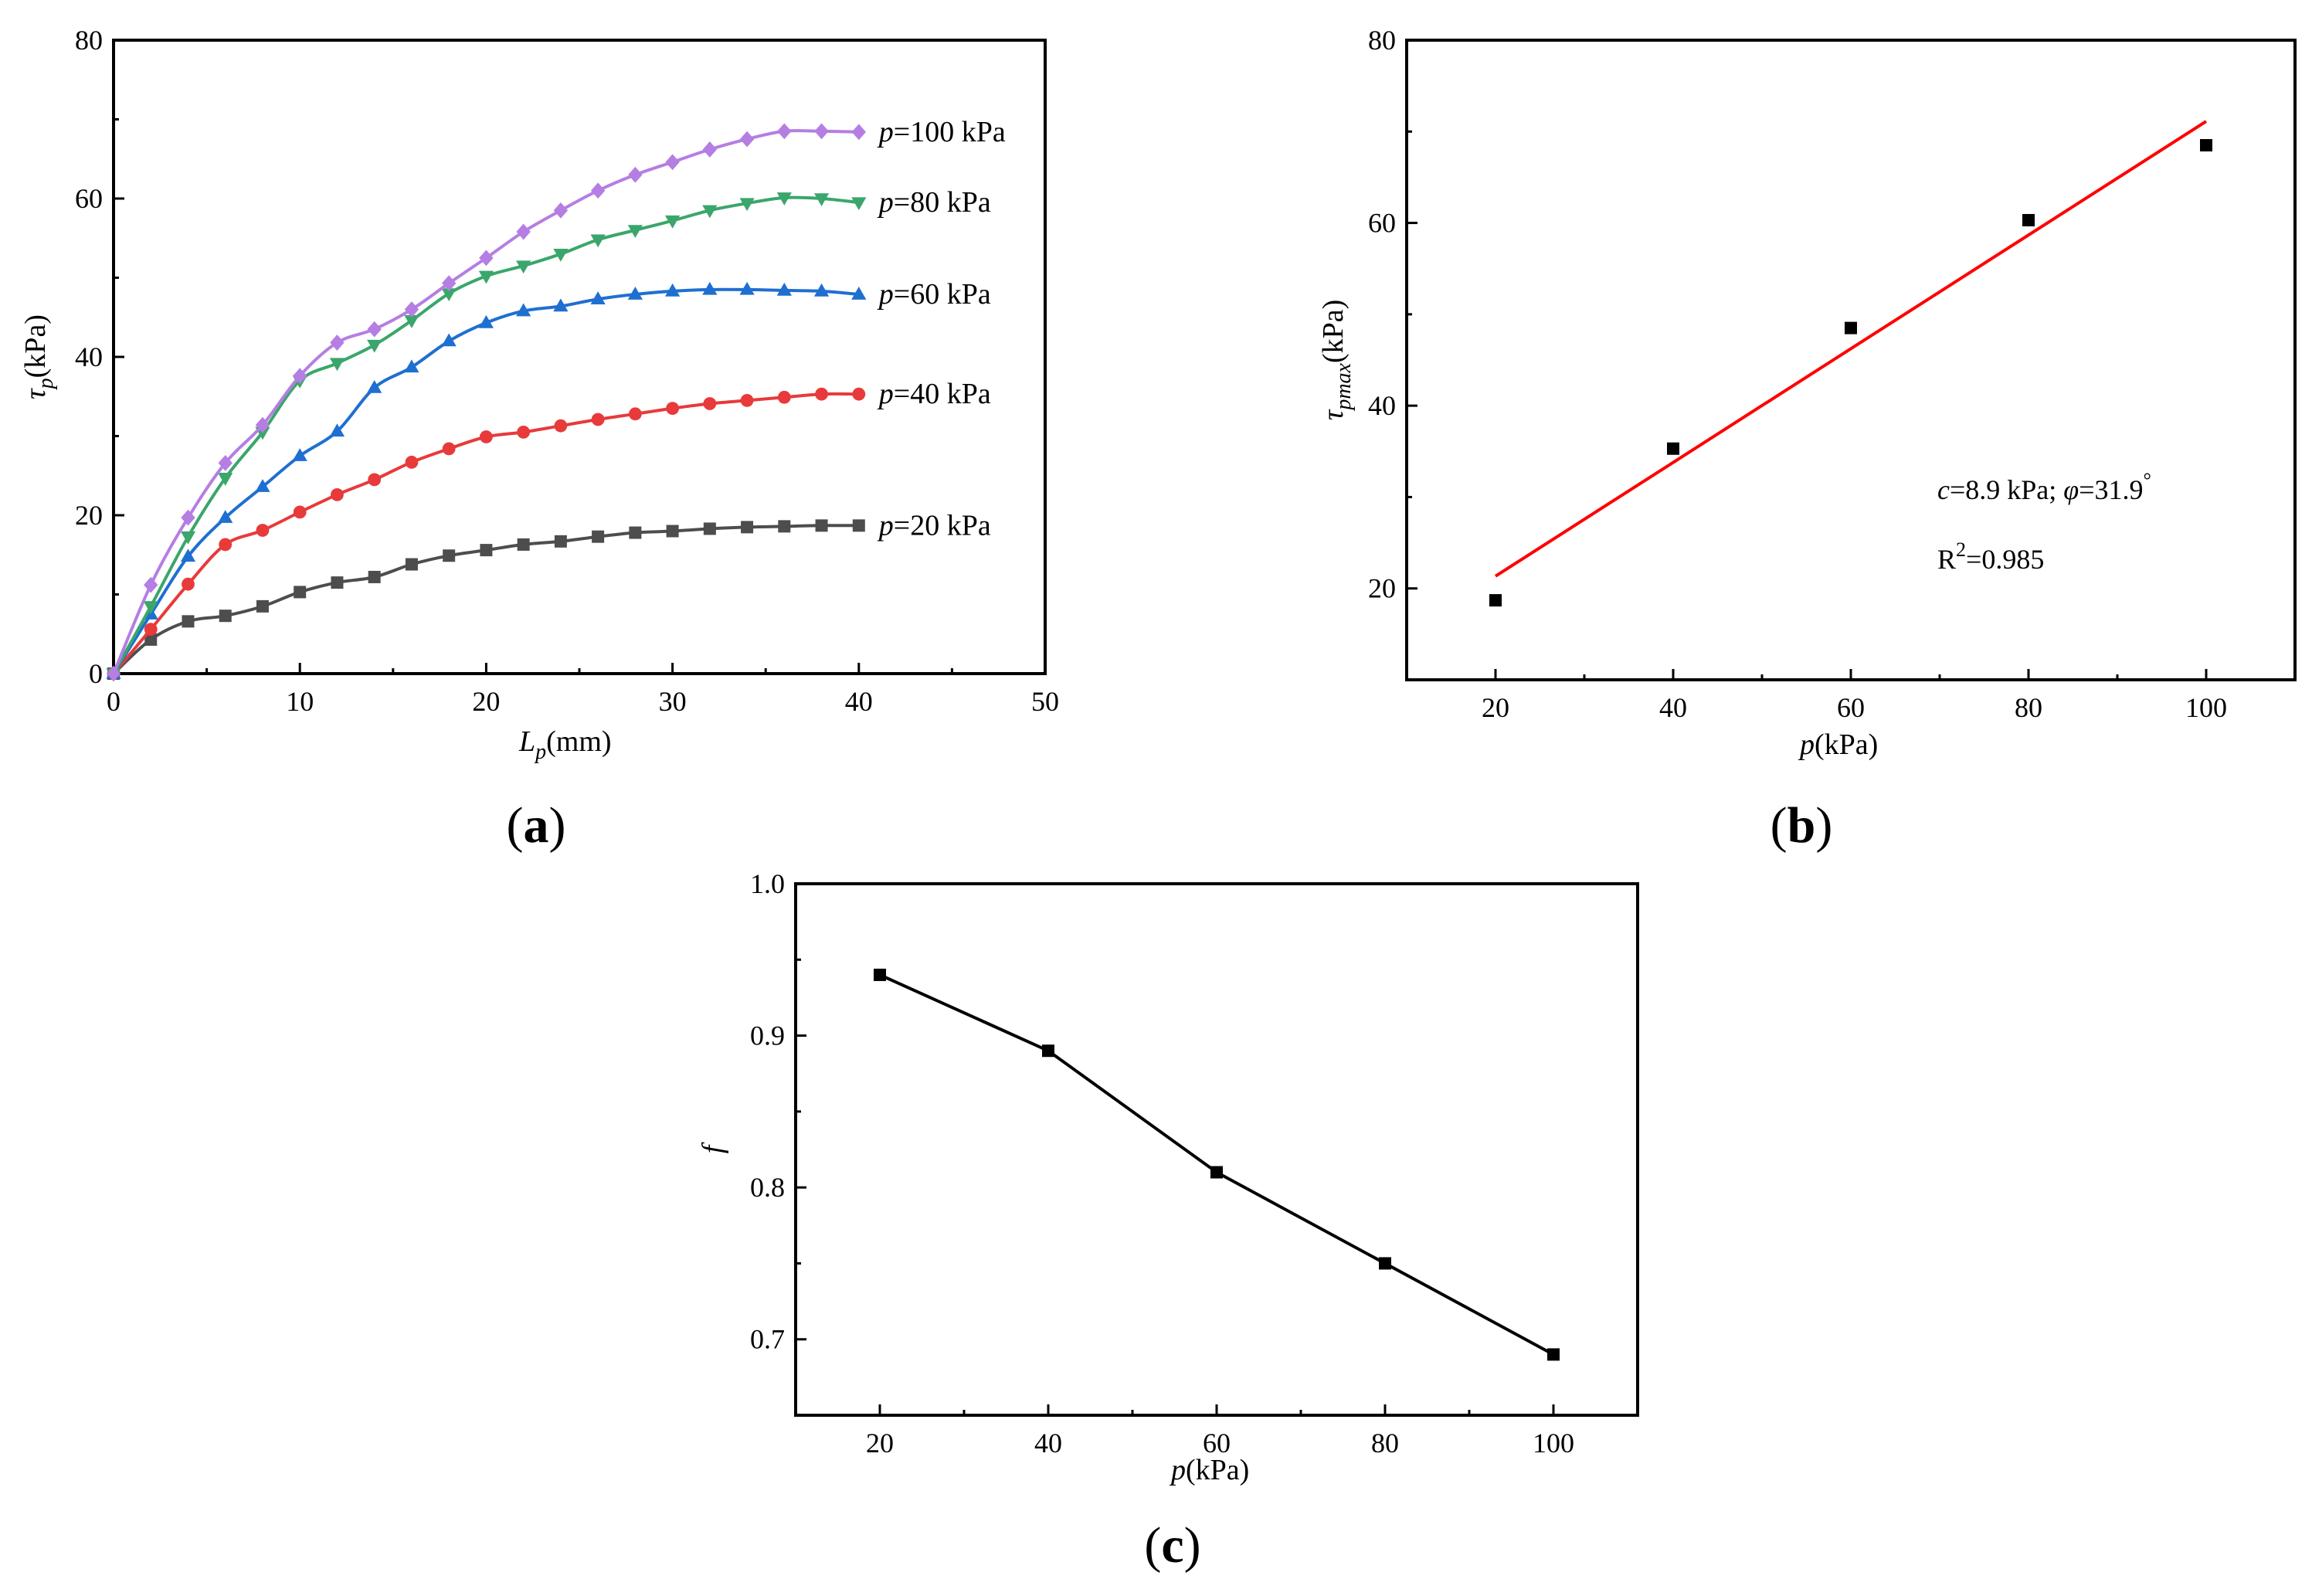 This screenshot has width=2312, height=1596. I want to click on panel-a-y-tick-label: 60, so click(89, 198).